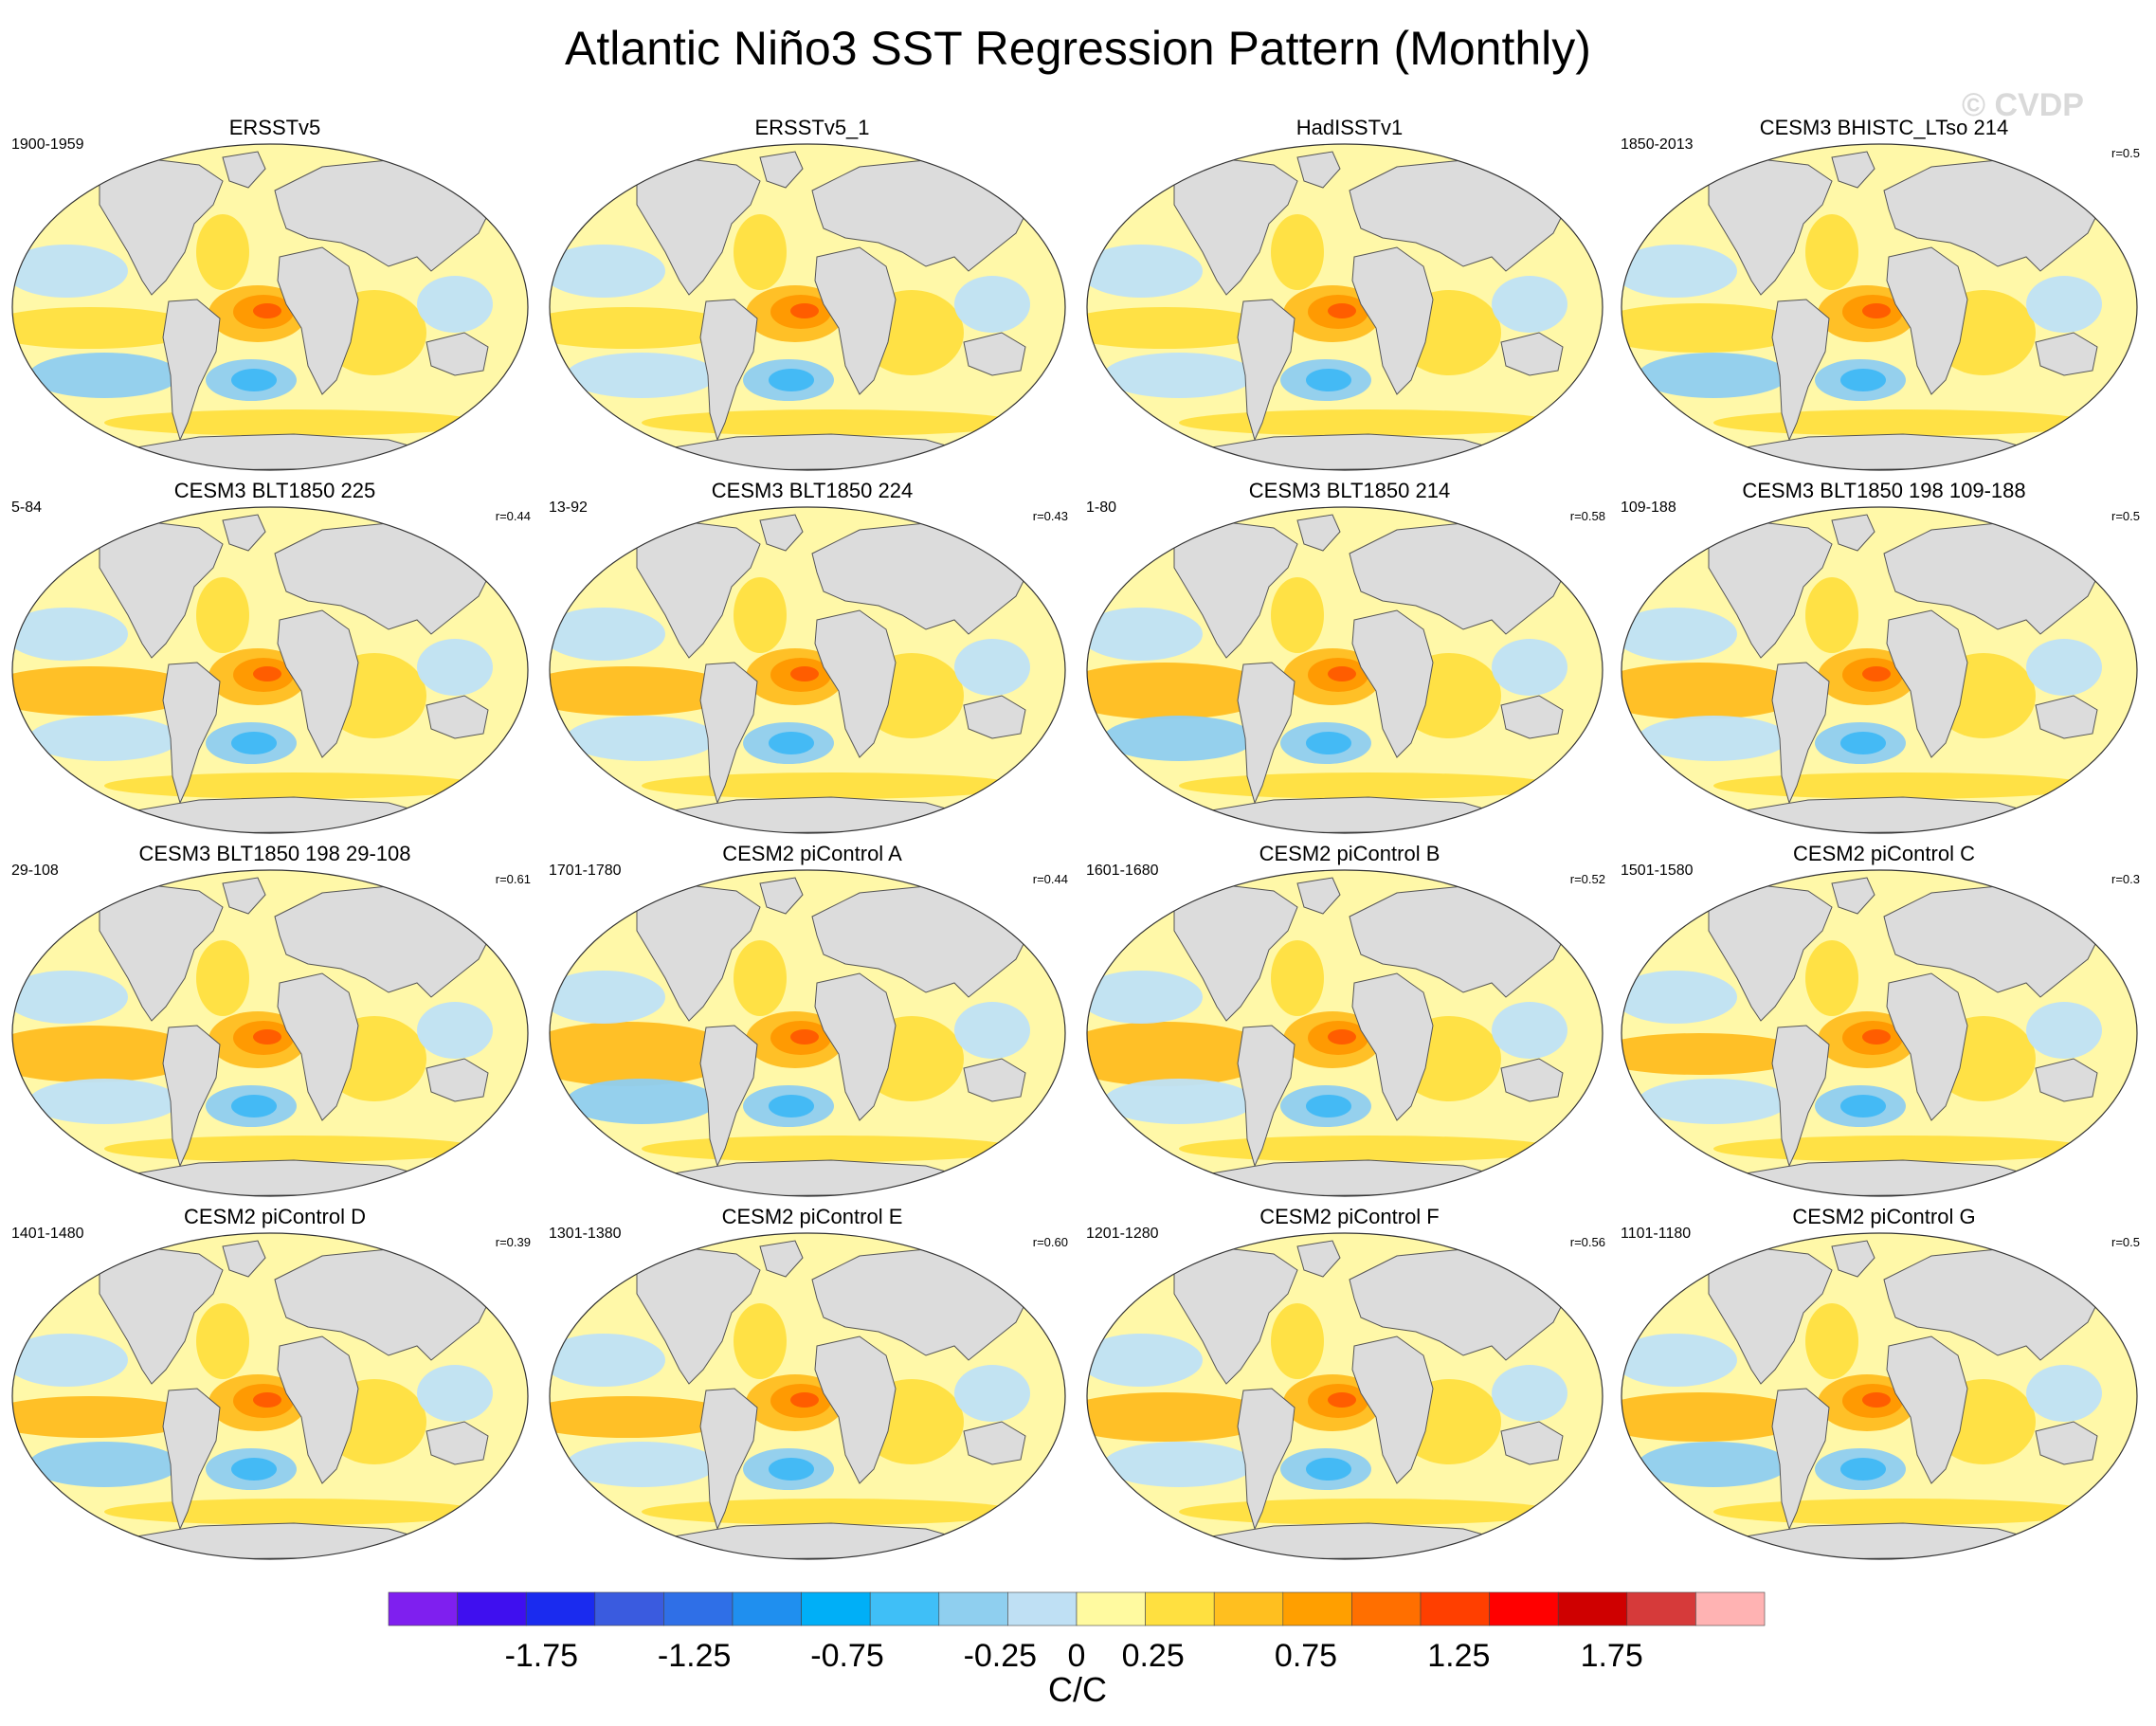 The width and height of the screenshot is (2156, 1726). Describe the element at coordinates (1657, 144) in the screenshot. I see `panel-period-label: 1850-2013` at that location.